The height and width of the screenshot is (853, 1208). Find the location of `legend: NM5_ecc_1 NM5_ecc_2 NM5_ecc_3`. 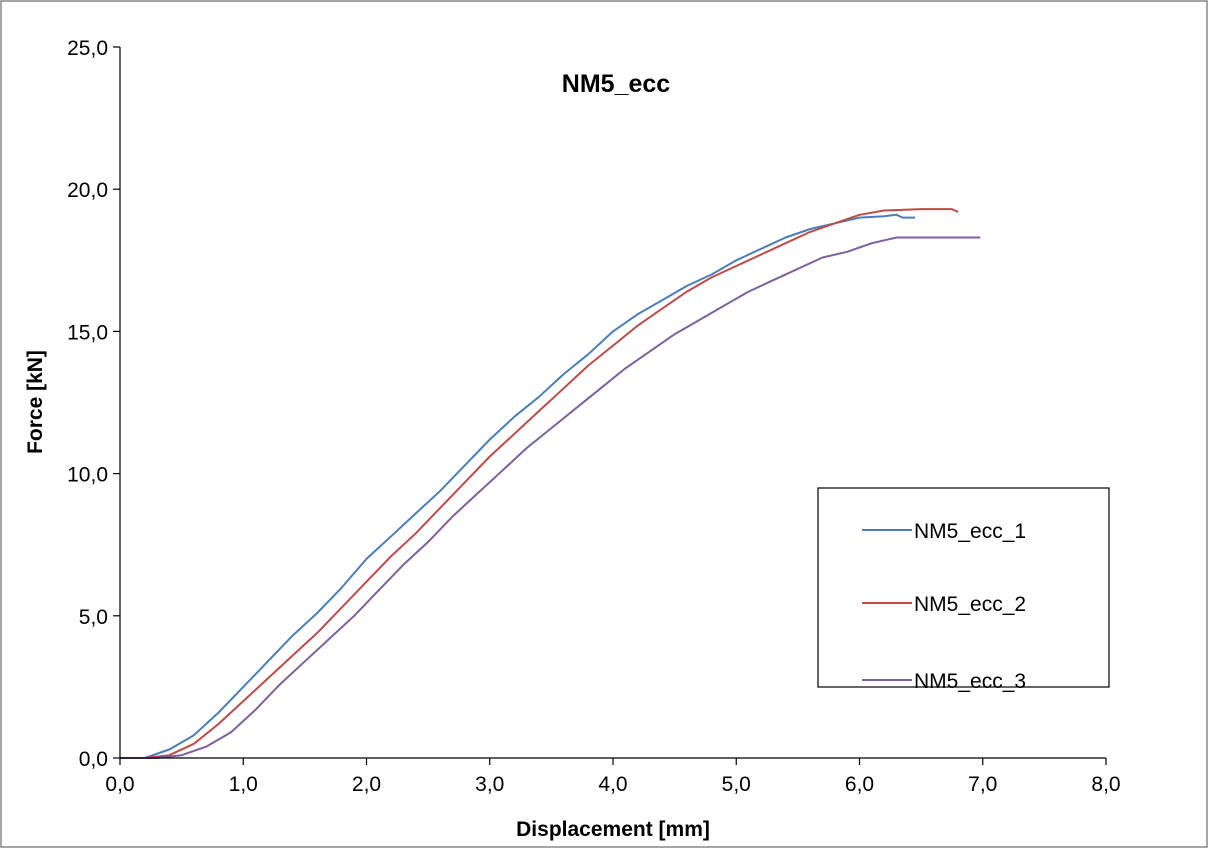

legend: NM5_ecc_1 NM5_ecc_2 NM5_ecc_3 is located at coordinates (963, 590).